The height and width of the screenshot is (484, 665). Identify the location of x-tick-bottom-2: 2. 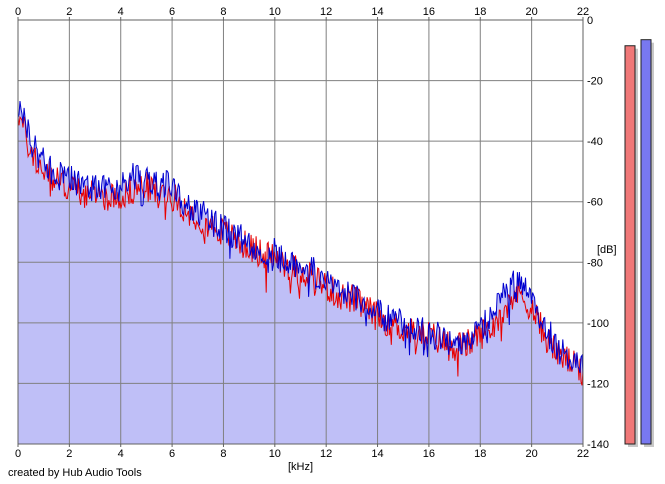
(69, 454).